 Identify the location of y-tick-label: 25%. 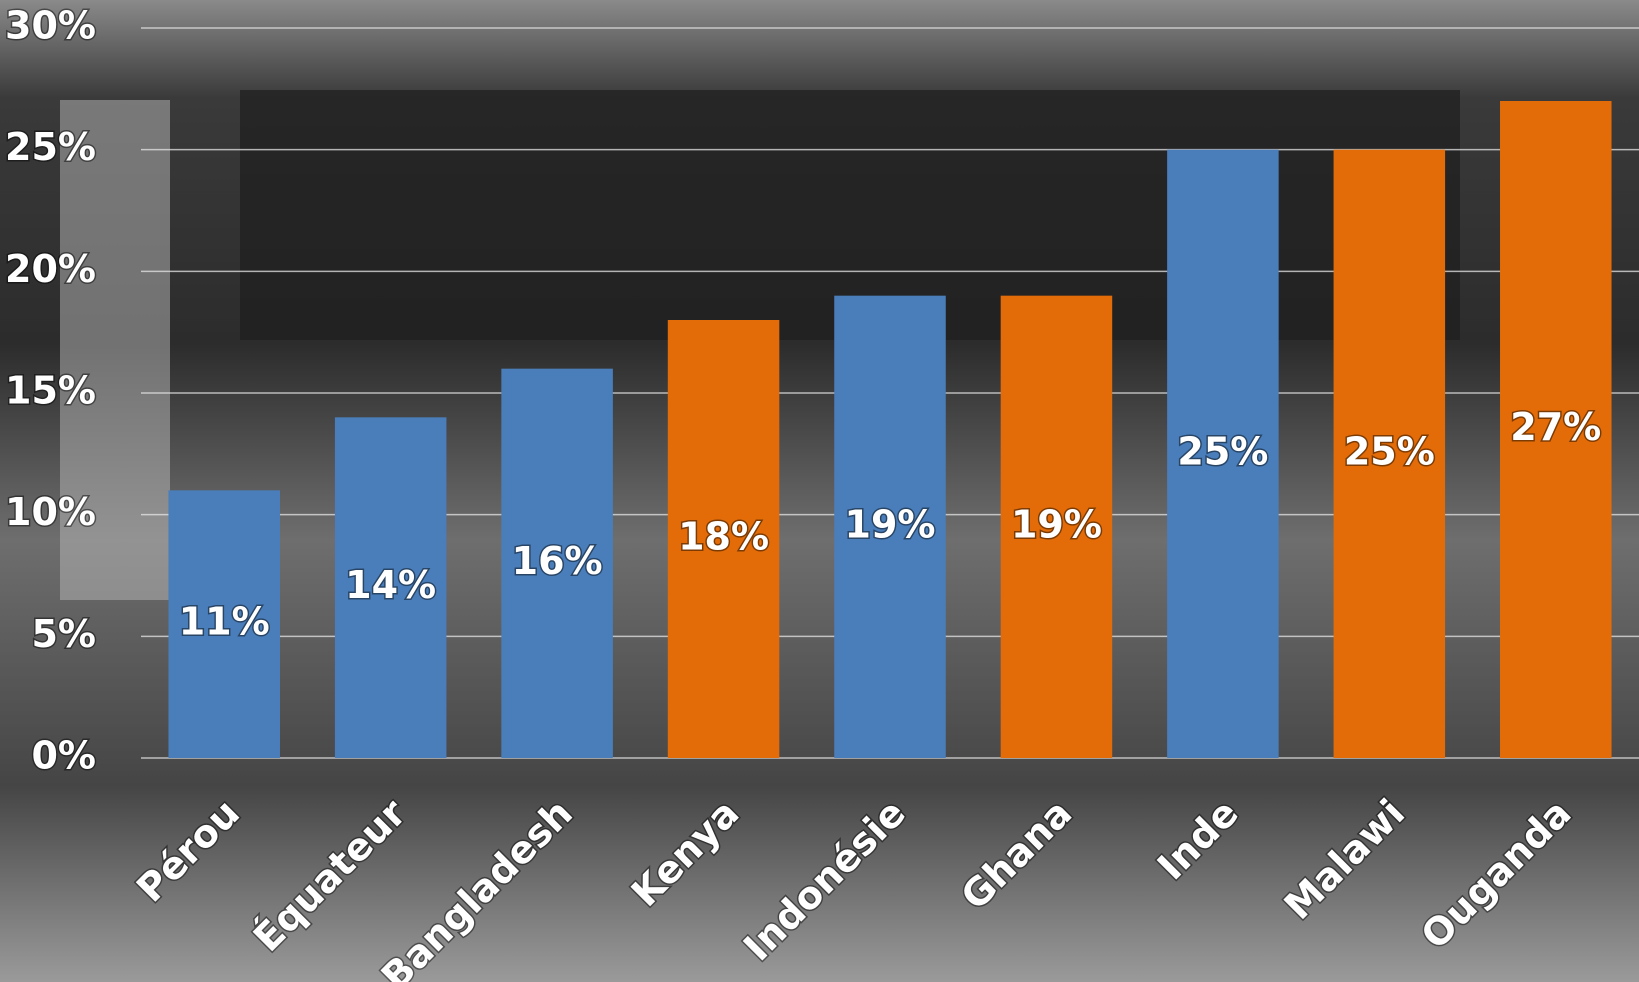
(50, 147).